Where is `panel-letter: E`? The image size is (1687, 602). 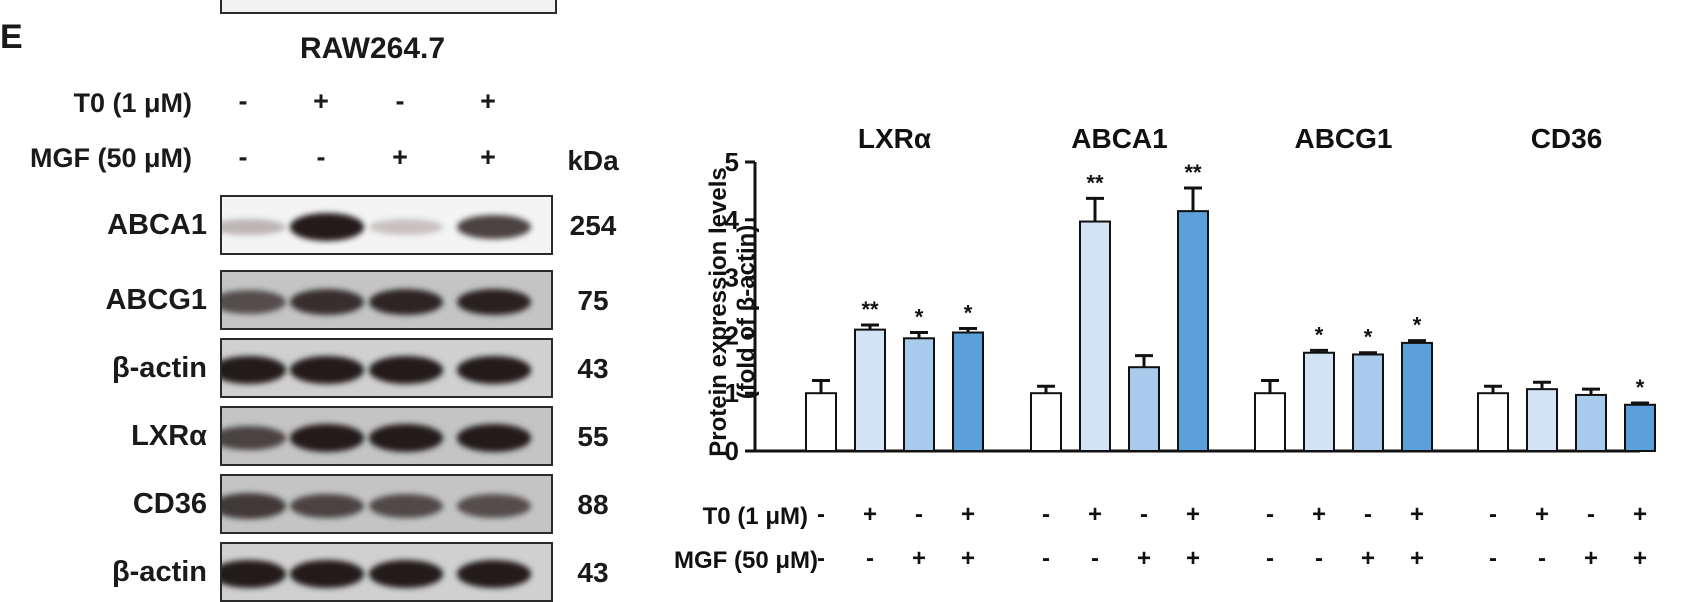 panel-letter: E is located at coordinates (11, 37).